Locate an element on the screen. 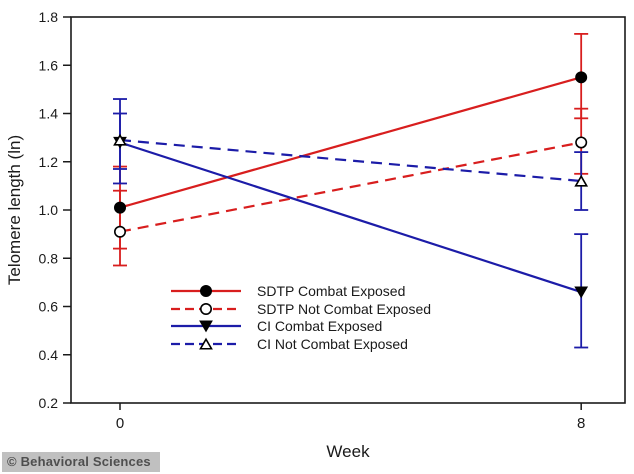 Image resolution: width=634 pixels, height=474 pixels. x-tick-label: 8 is located at coordinates (581, 423).